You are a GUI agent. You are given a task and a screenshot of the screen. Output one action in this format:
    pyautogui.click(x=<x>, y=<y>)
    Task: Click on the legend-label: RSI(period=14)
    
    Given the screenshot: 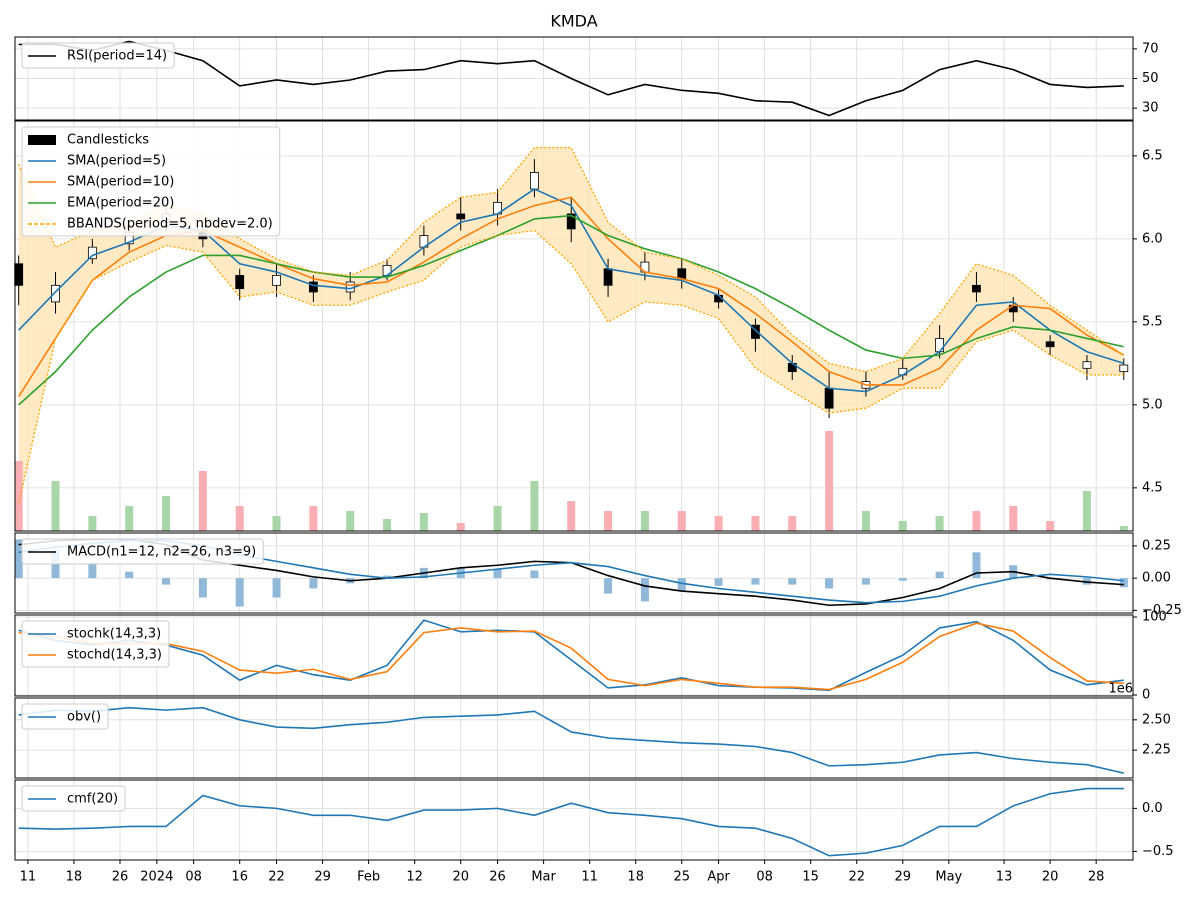 What is the action you would take?
    pyautogui.click(x=117, y=56)
    